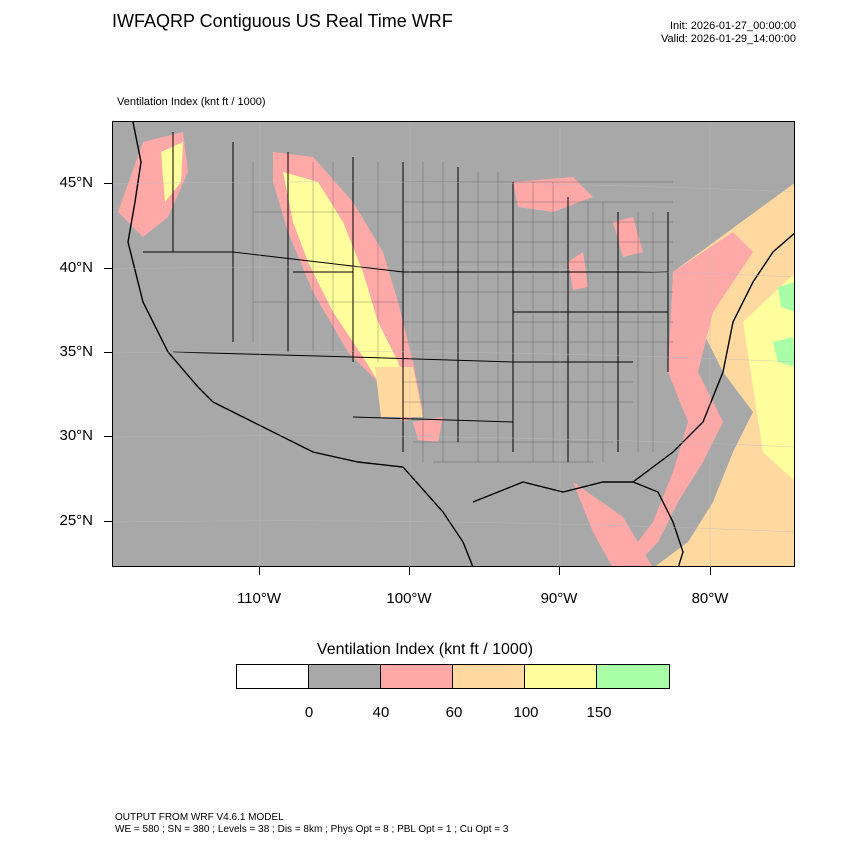 The height and width of the screenshot is (850, 850). Describe the element at coordinates (578, 271) in the screenshot. I see `lake-michigan-zone` at that location.